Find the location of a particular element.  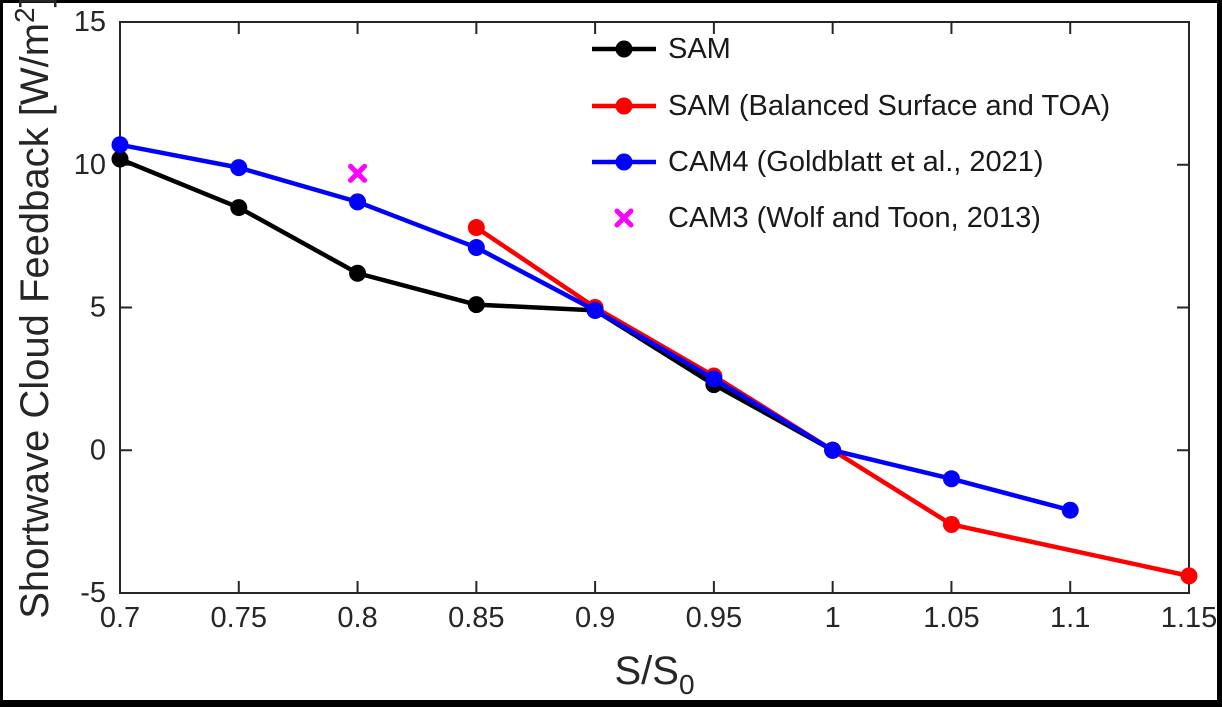

legend-label: SAM is located at coordinates (699, 49).